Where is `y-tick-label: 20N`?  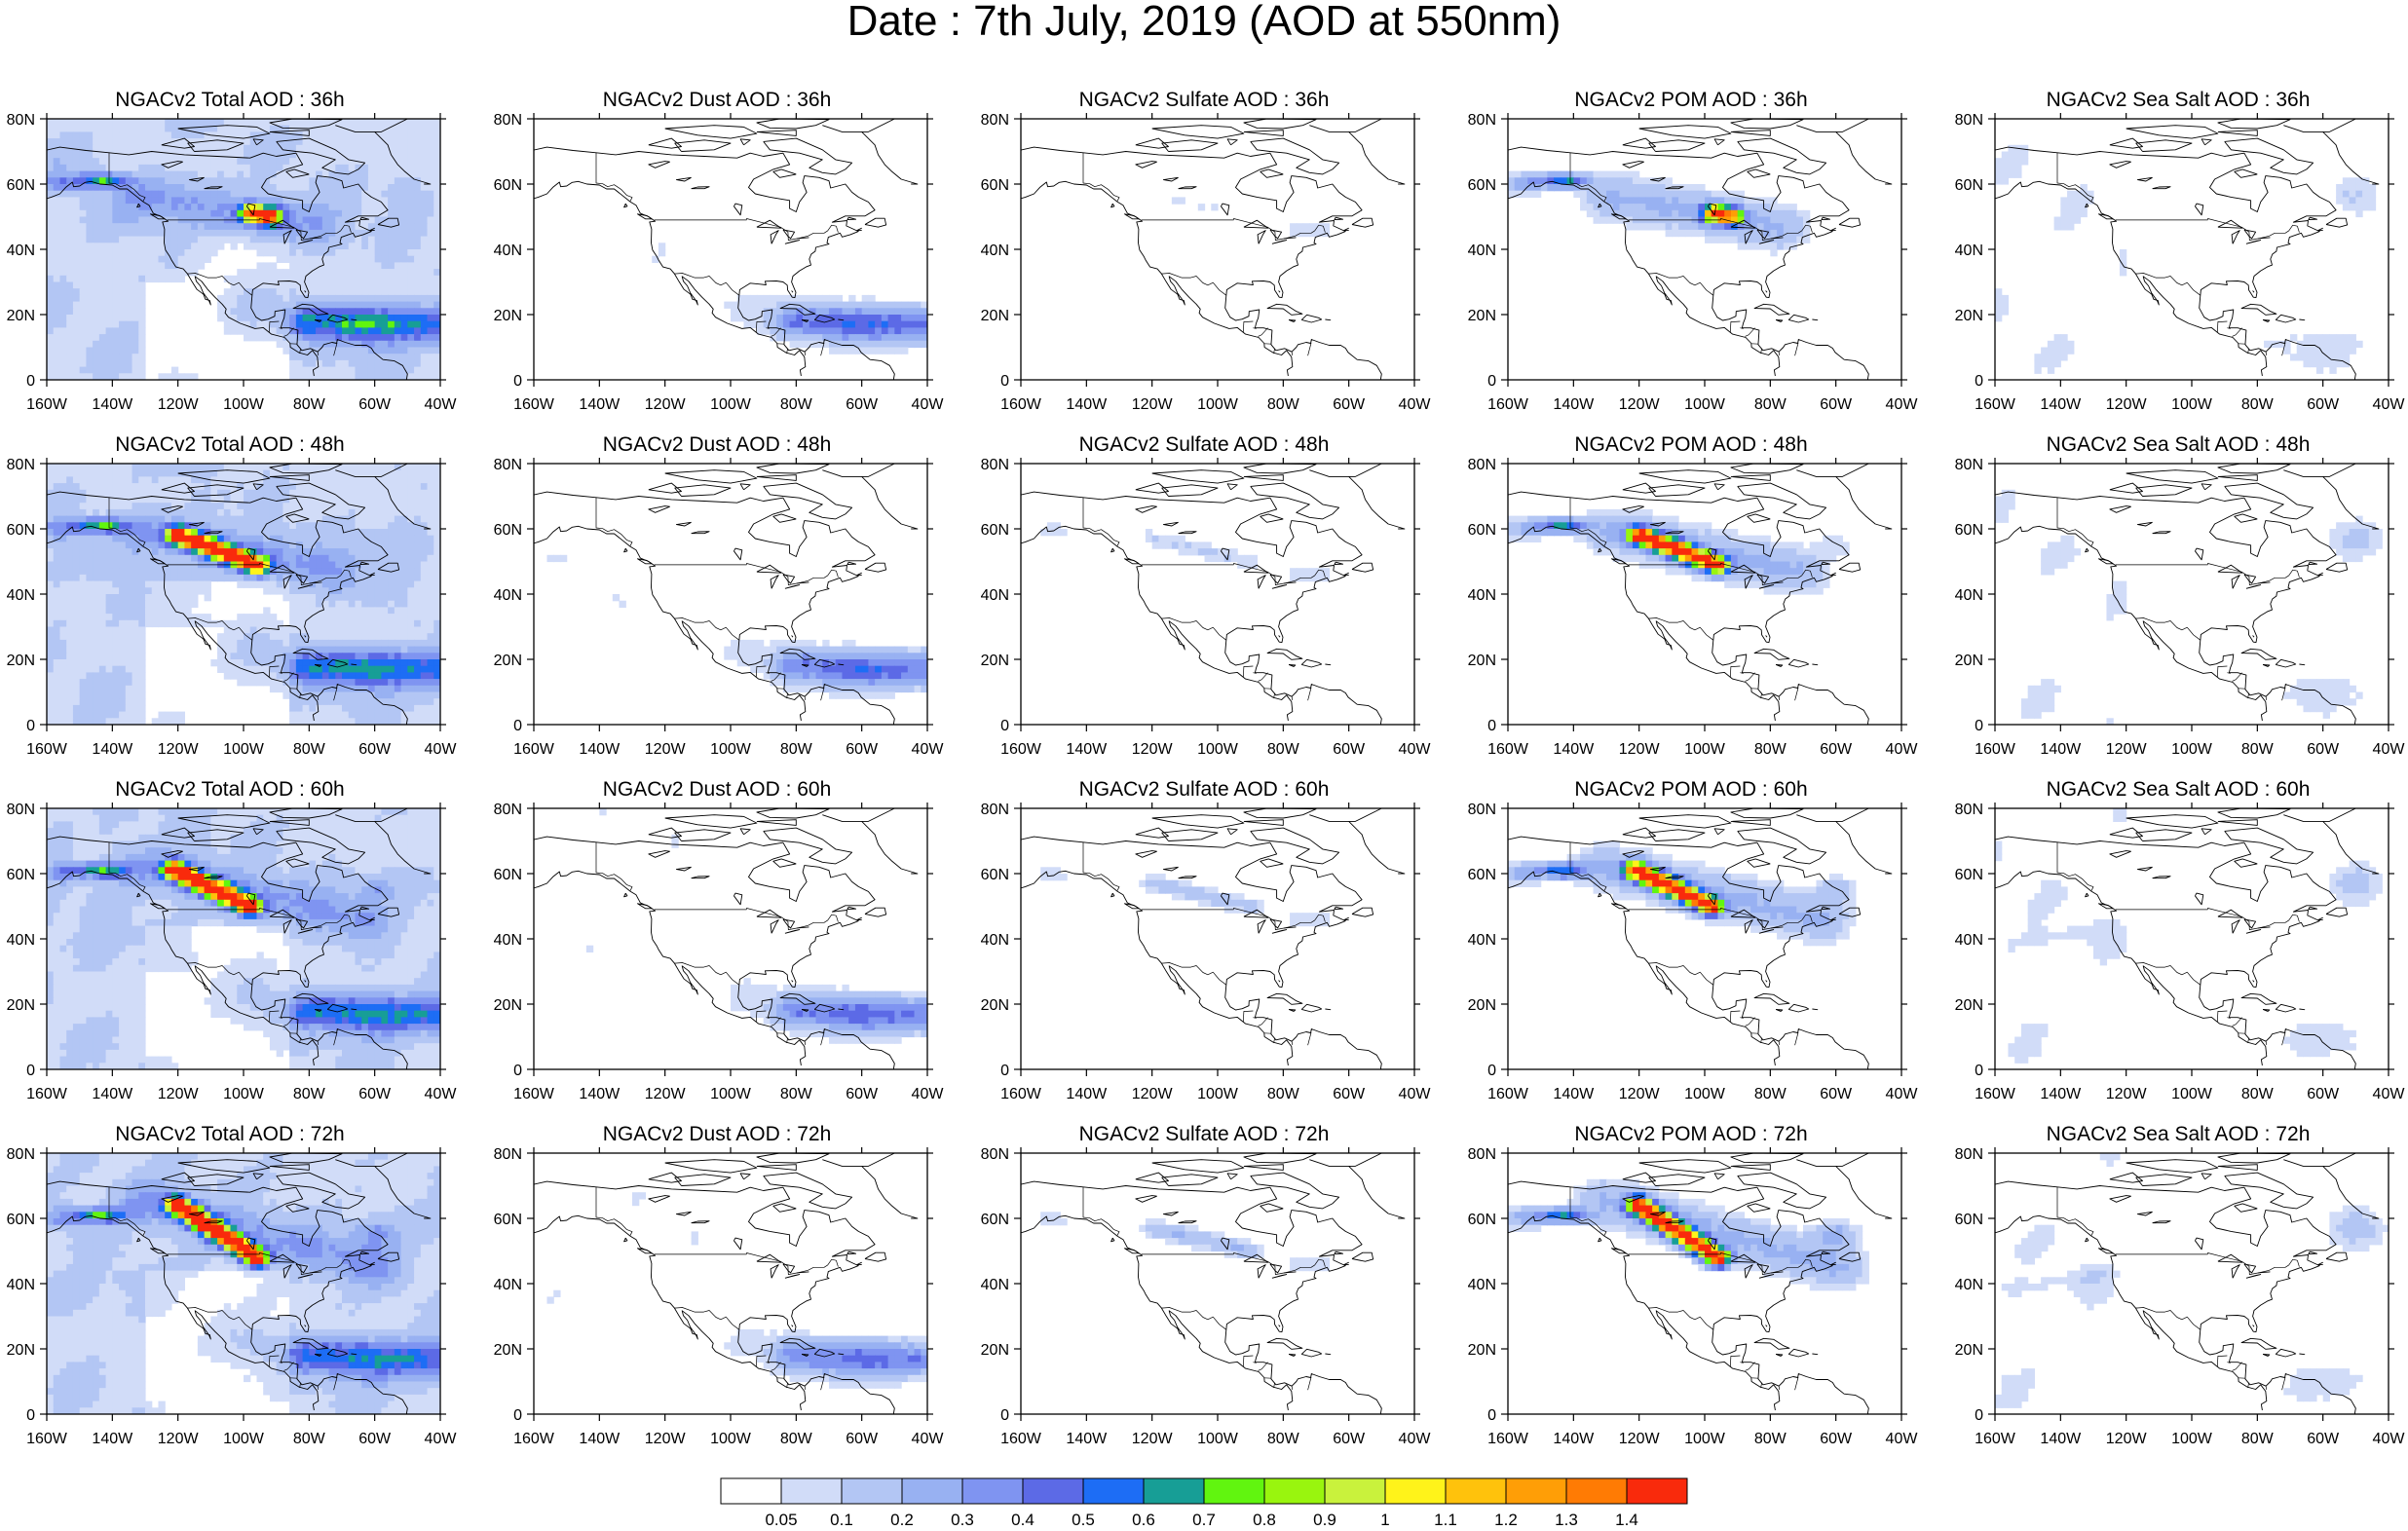 y-tick-label: 20N is located at coordinates (995, 316).